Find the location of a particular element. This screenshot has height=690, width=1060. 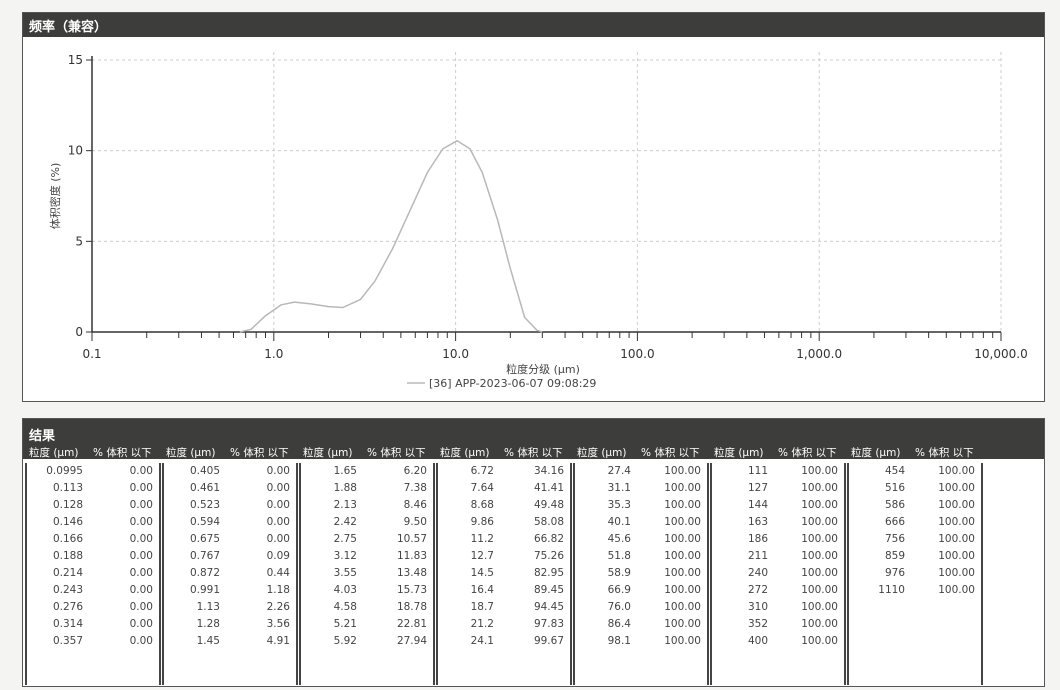

size-cell: 0.146 is located at coordinates (67, 522).